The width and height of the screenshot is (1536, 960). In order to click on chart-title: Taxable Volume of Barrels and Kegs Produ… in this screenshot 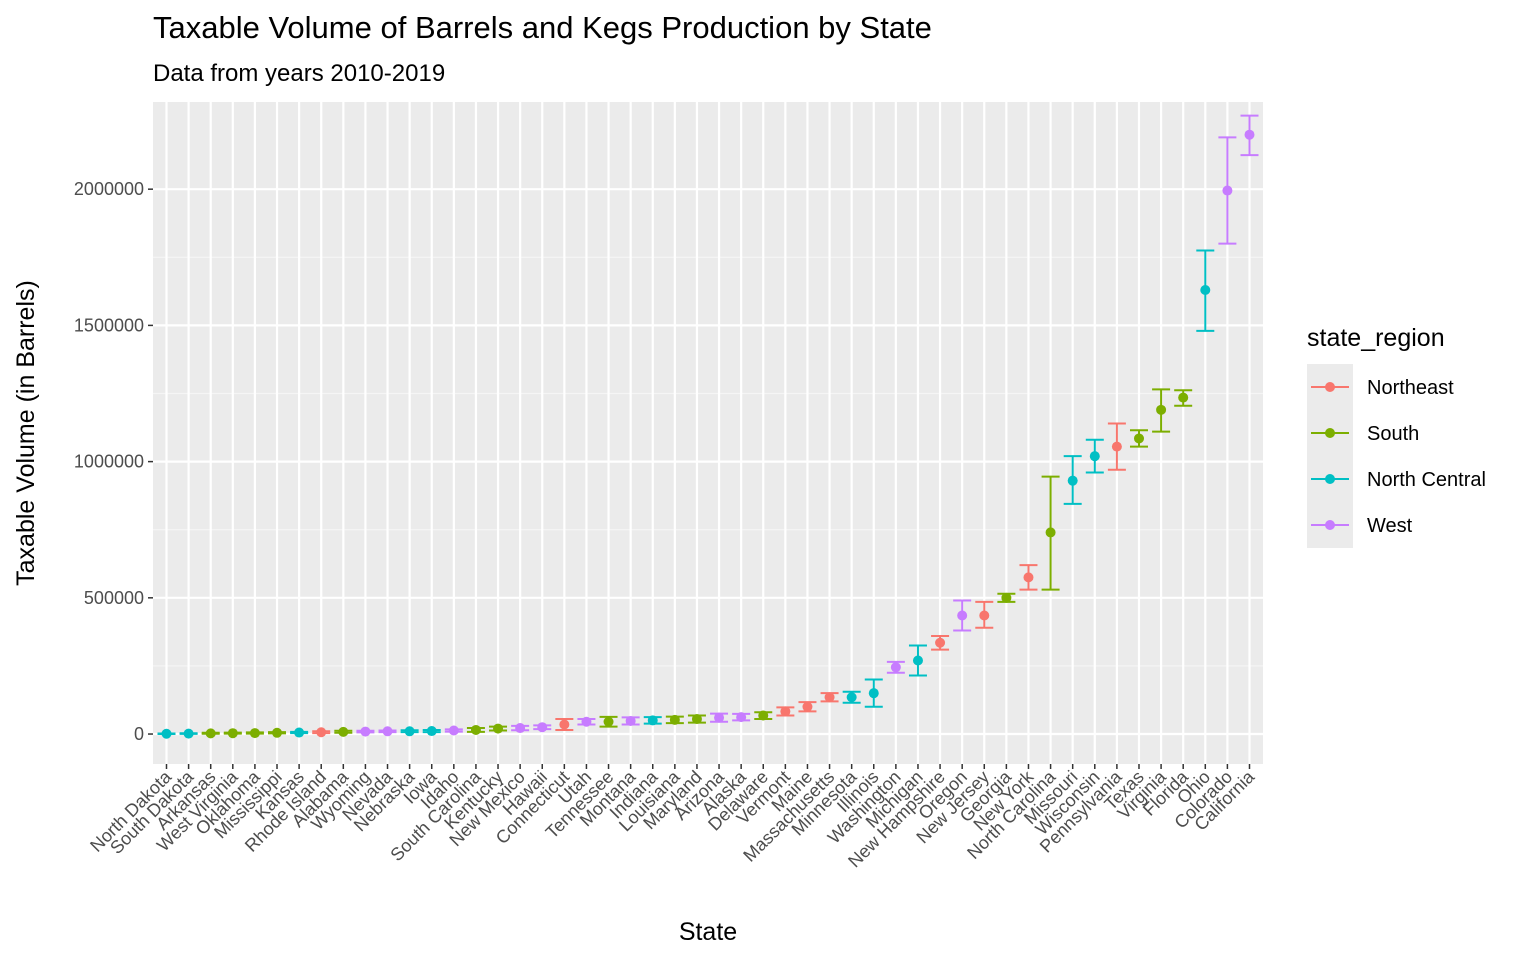, I will do `click(542, 27)`.